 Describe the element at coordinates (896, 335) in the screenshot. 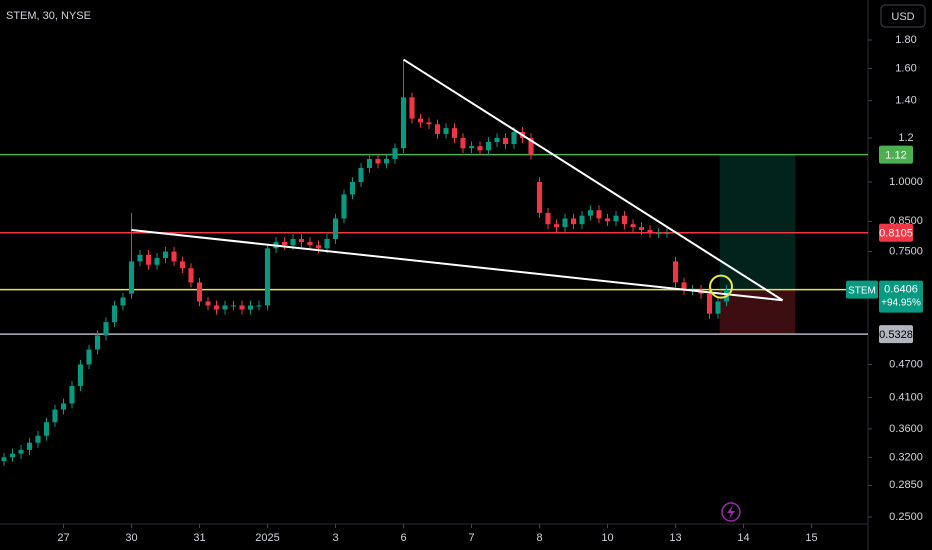

I see `price-level-label: 0.5328` at that location.